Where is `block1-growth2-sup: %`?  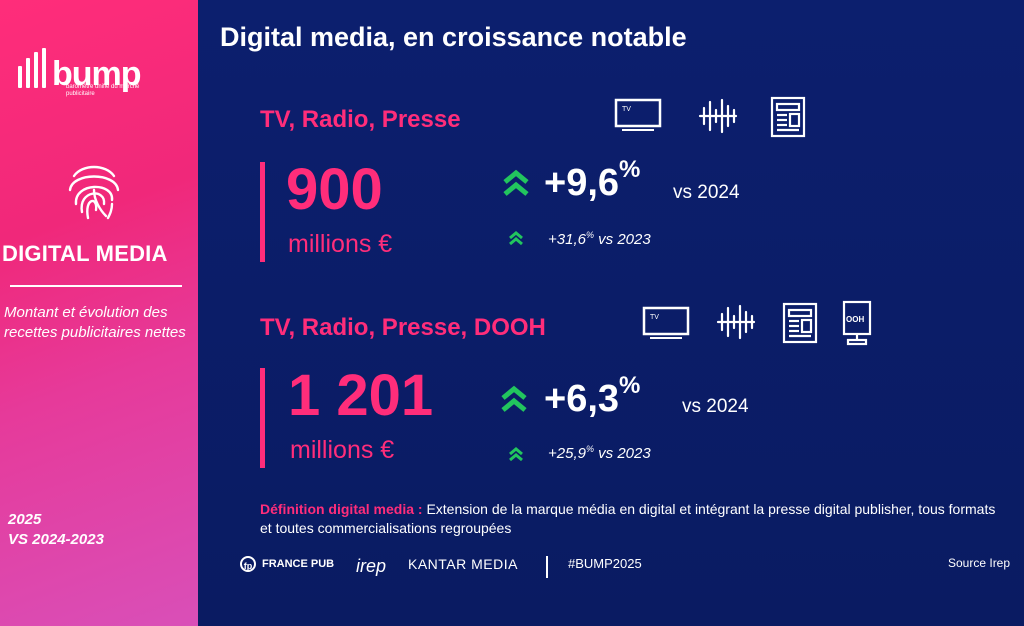 block1-growth2-sup: % is located at coordinates (589, 235).